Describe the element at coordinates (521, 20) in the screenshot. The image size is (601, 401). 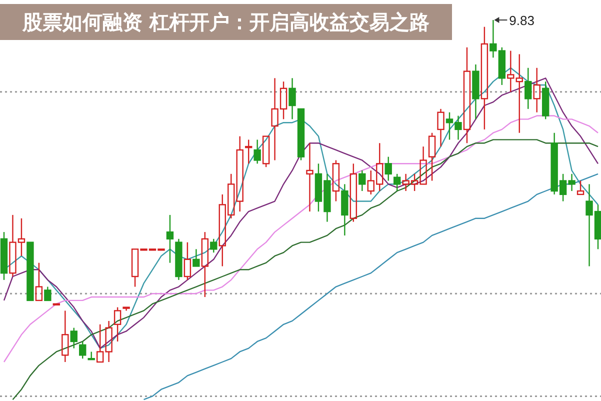
I see `annotation: 9.83` at that location.